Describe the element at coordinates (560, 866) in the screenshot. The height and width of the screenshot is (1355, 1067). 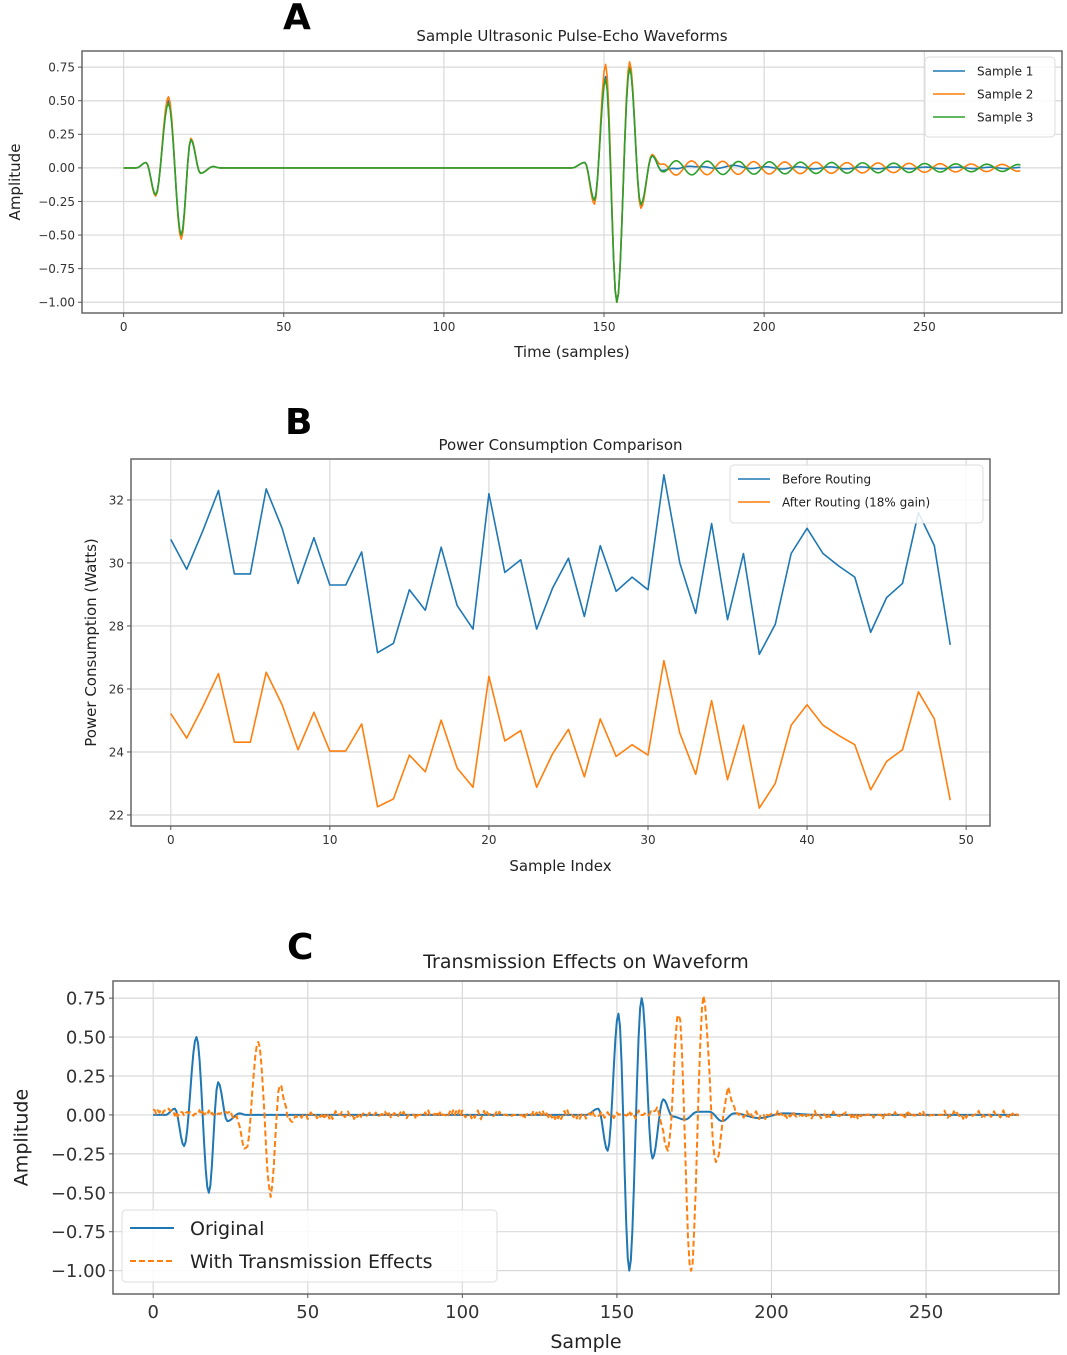
I see `x-axis-label: Sample Index` at that location.